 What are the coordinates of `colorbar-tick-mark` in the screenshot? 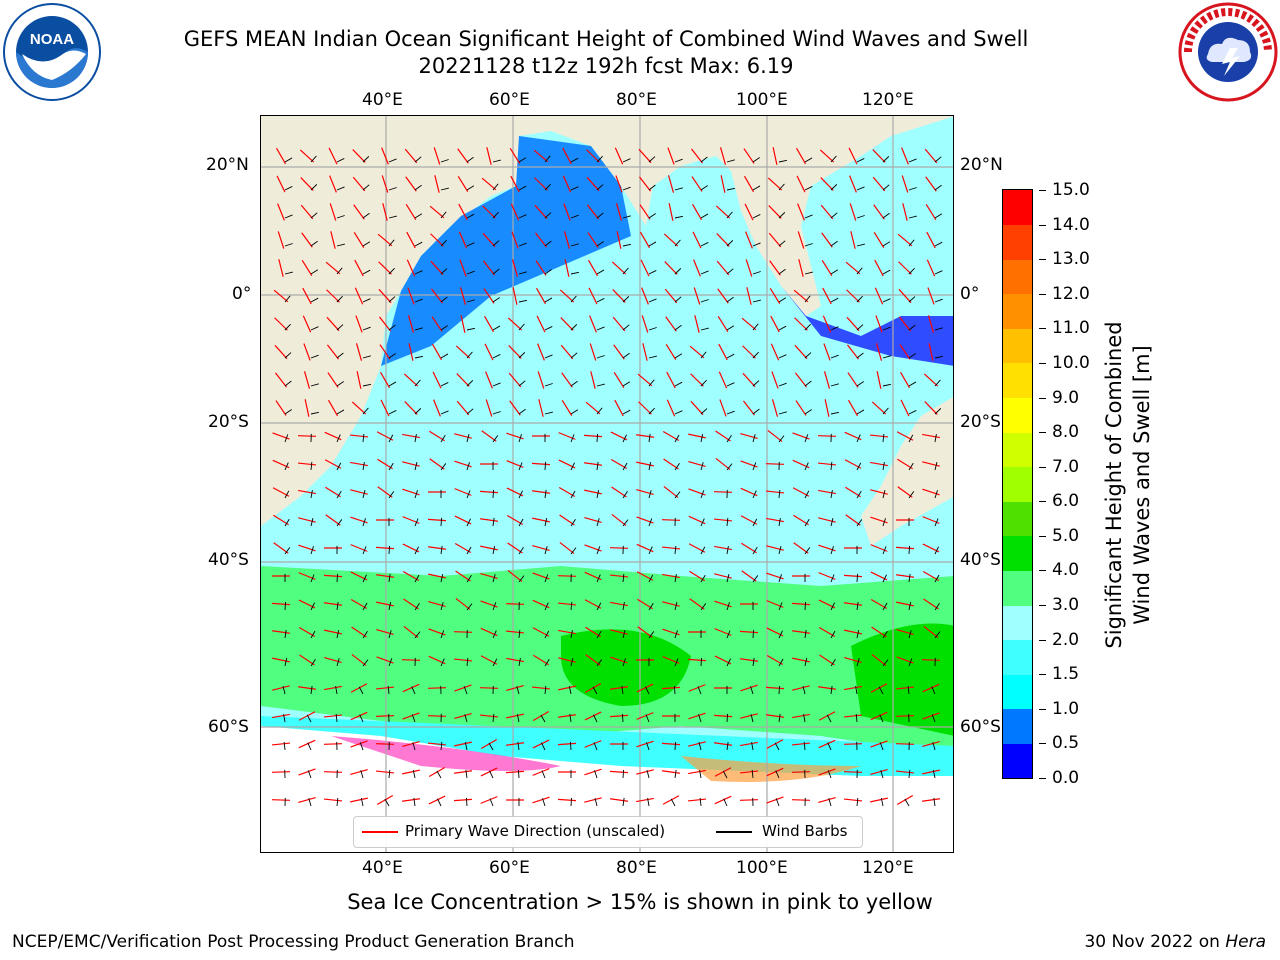 It's located at (1042, 363).